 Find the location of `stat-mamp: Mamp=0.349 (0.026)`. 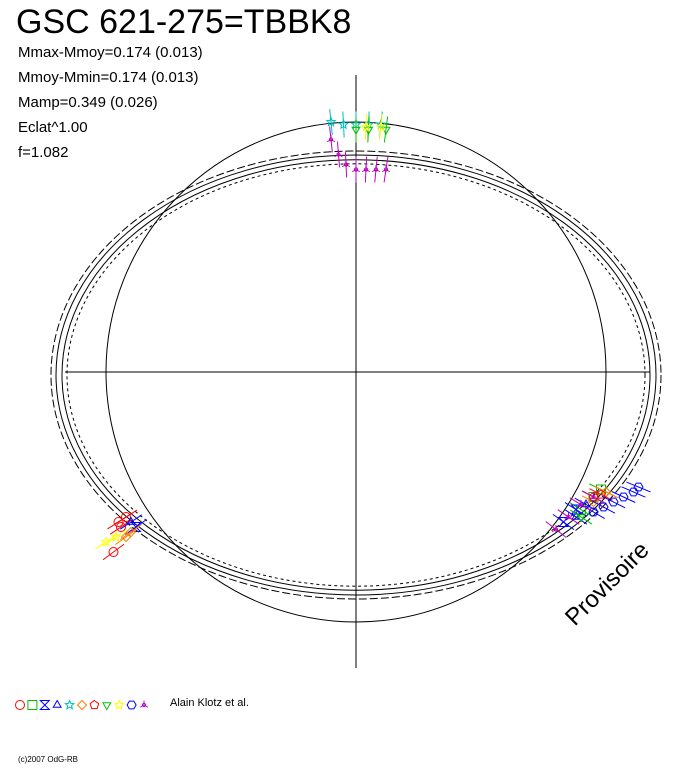

stat-mamp: Mamp=0.349 (0.026) is located at coordinates (88, 102).